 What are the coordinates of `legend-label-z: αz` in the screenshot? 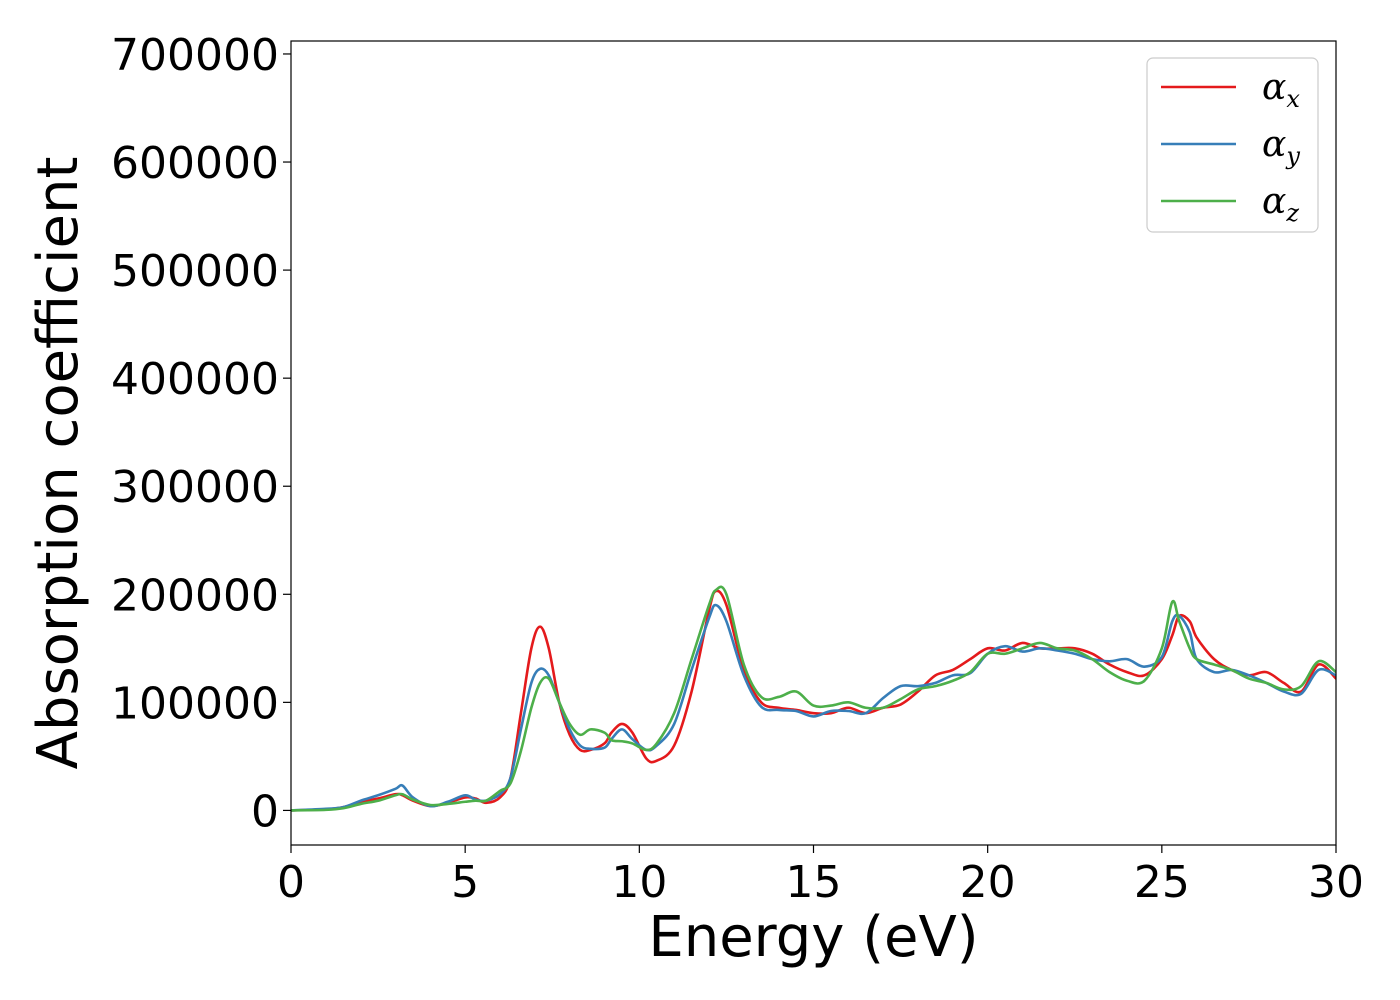 It's located at (1280, 204).